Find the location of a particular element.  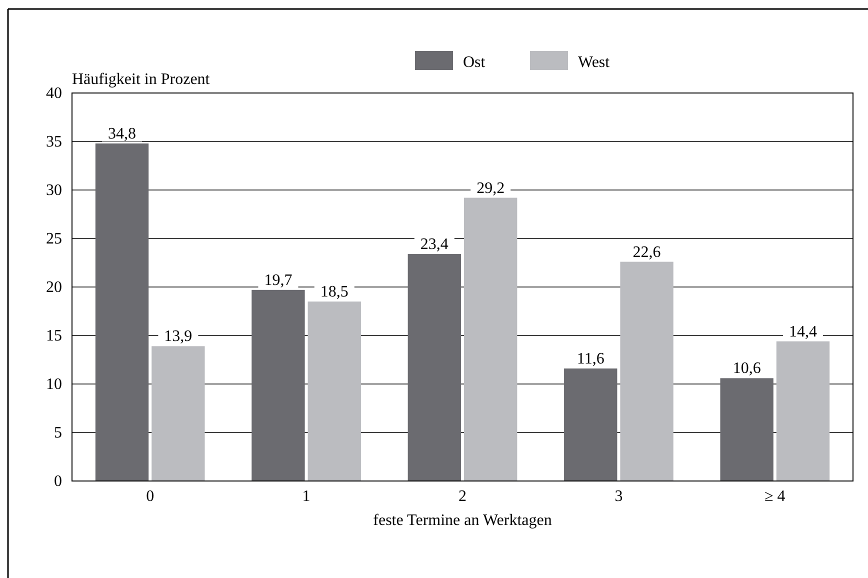

y-tick-label: 0 is located at coordinates (58, 481).